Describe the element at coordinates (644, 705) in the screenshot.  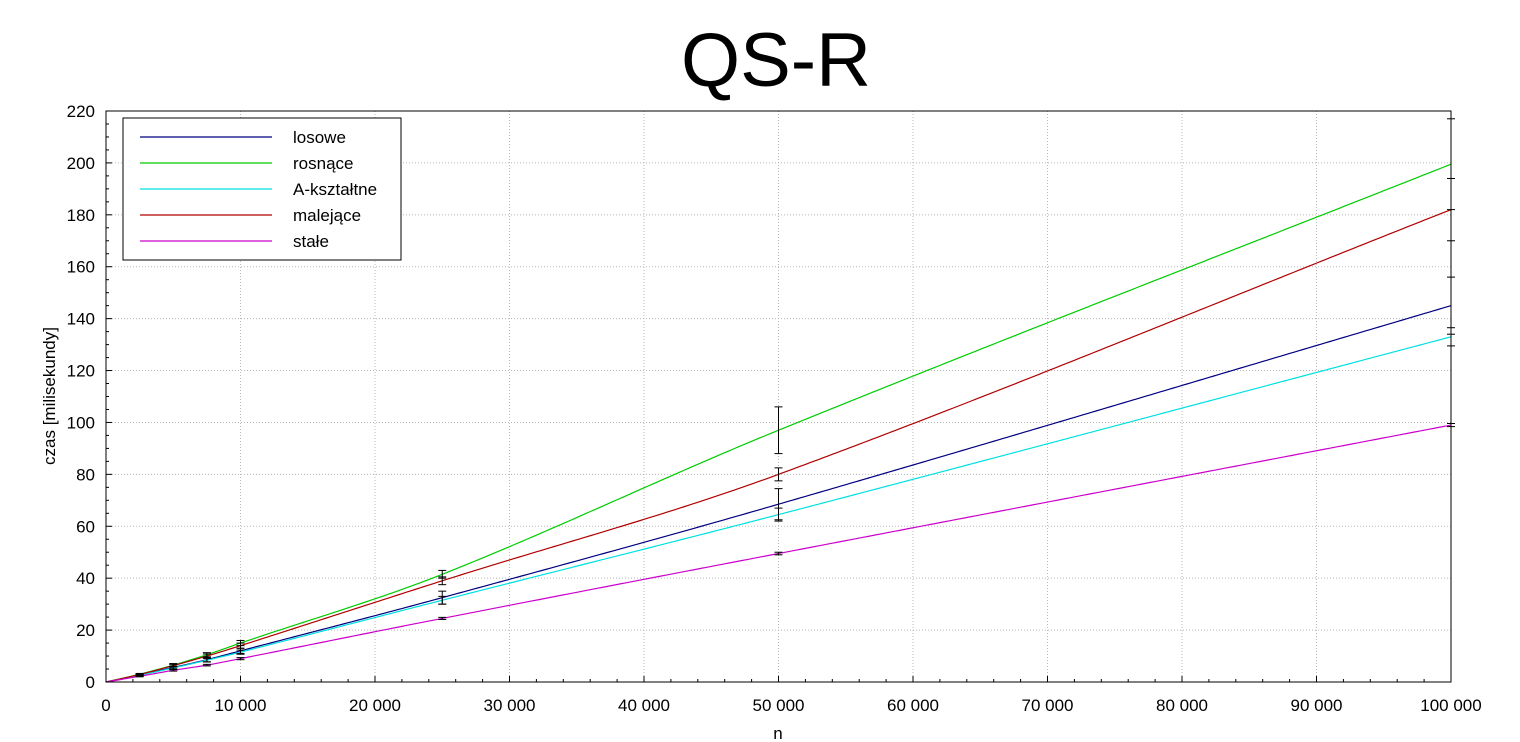
I see `x-tick-label: 40 000` at that location.